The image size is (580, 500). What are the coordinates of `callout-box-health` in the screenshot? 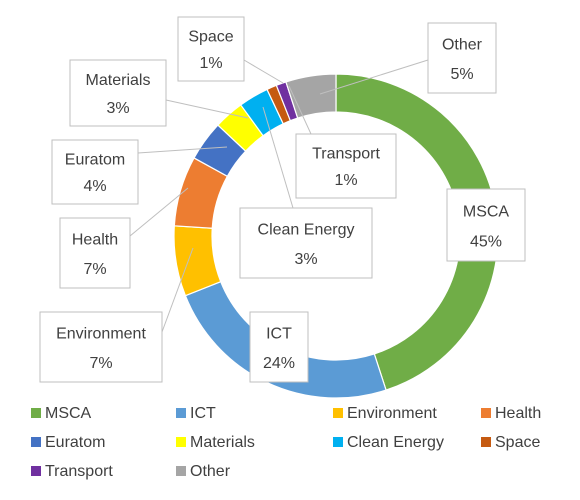 It's located at (95, 253).